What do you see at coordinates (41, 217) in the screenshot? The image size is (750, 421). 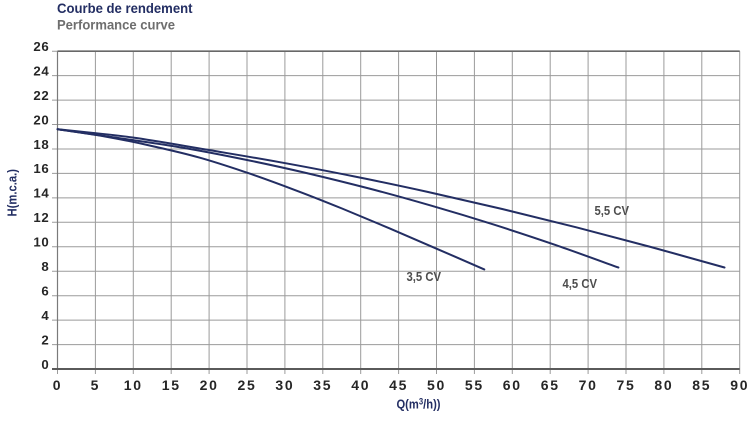 I see `svg-text: 12` at bounding box center [41, 217].